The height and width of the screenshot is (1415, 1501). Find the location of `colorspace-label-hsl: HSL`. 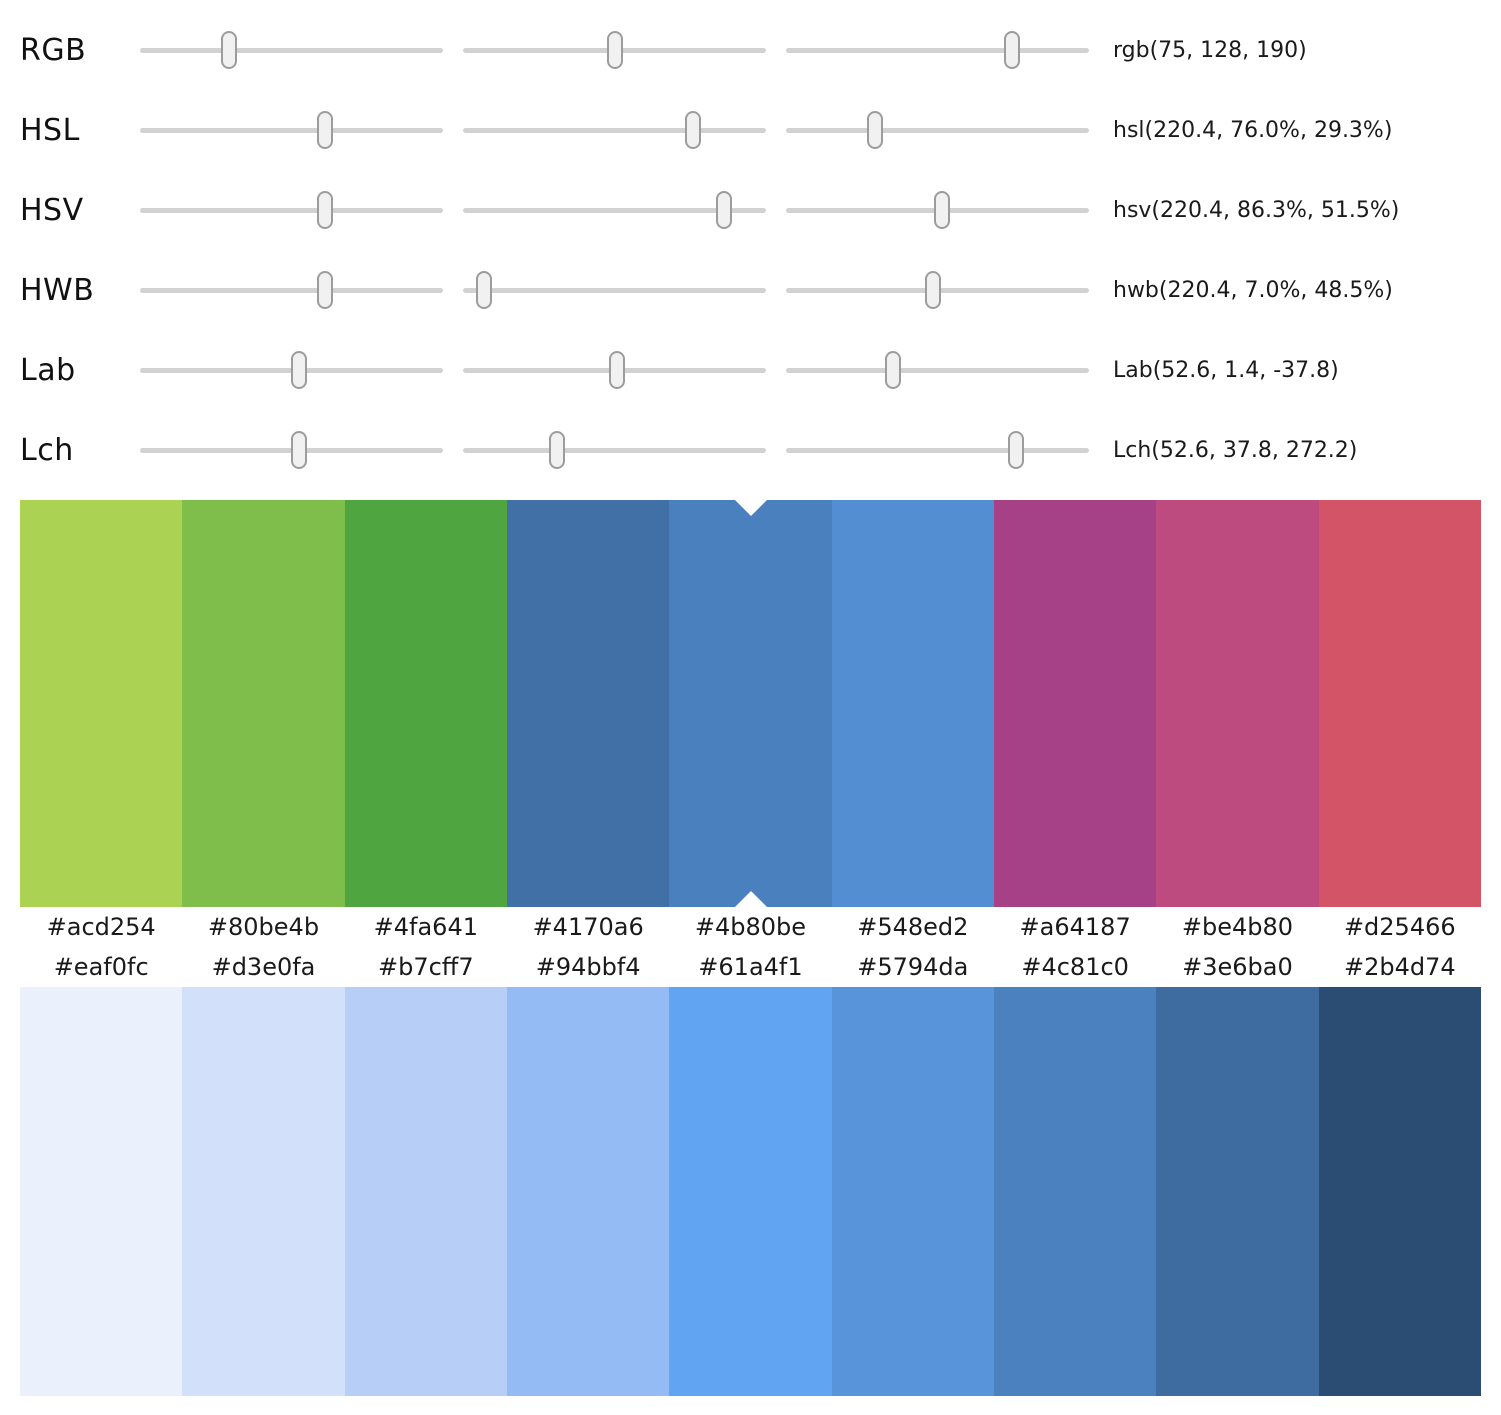

colorspace-label-hsl: HSL is located at coordinates (50, 130).